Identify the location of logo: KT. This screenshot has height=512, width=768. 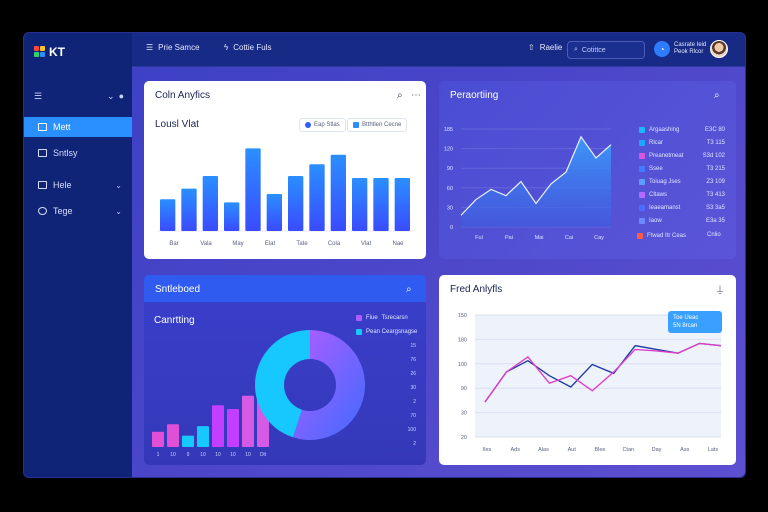
(49, 52).